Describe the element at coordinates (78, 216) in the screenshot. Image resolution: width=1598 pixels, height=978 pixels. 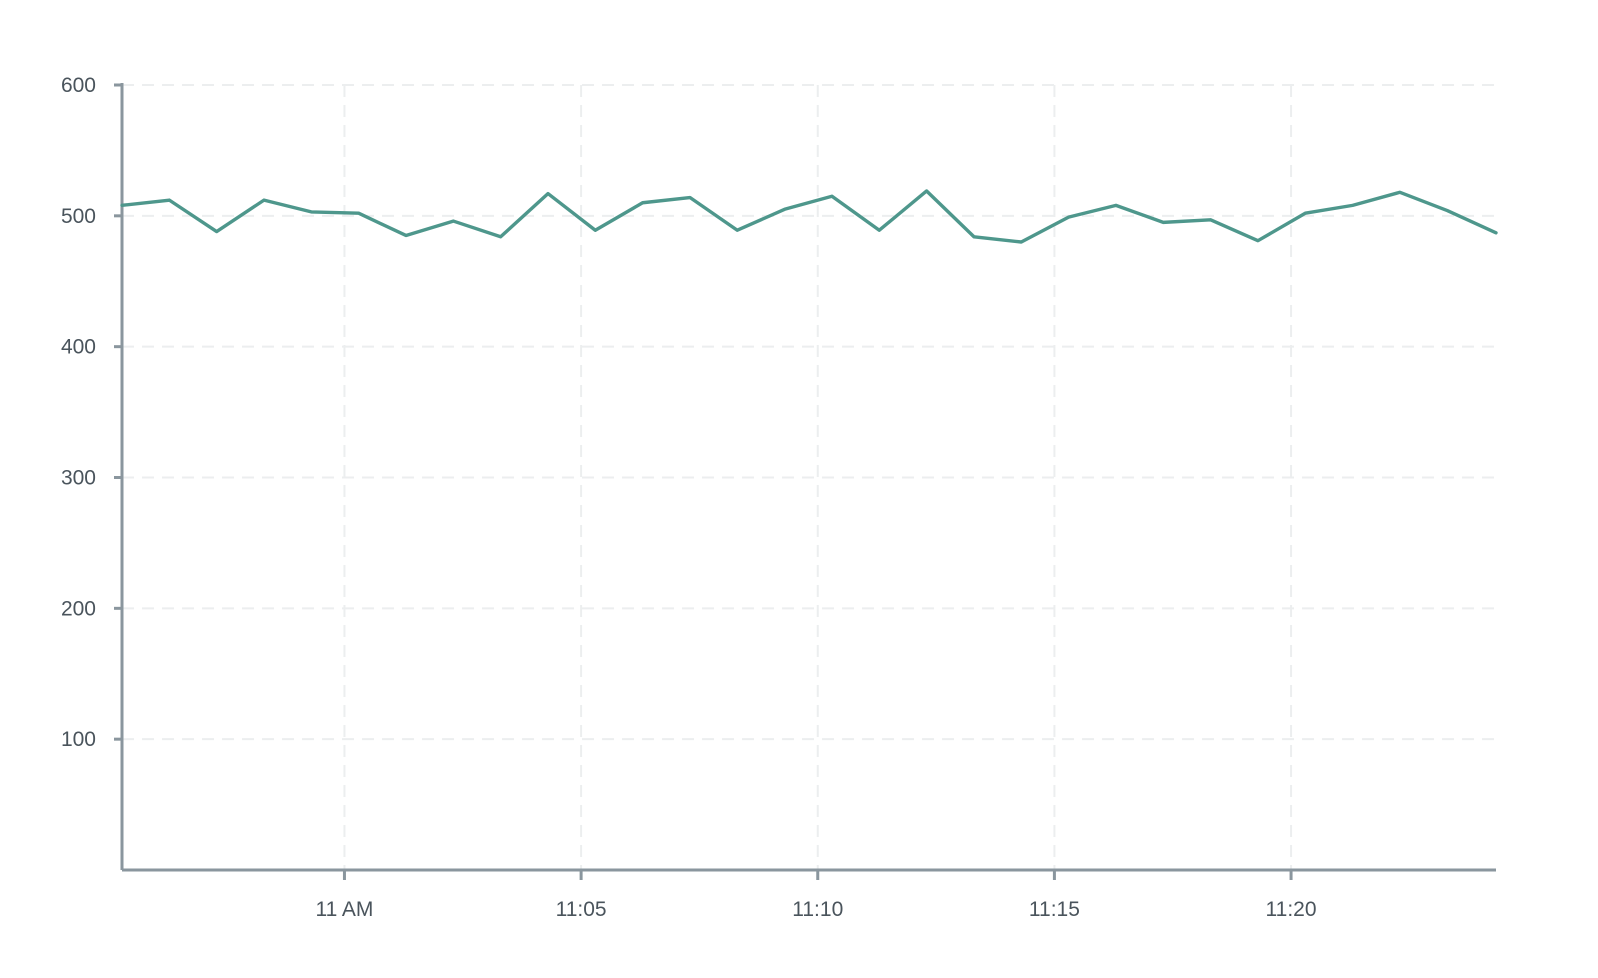
I see `y-tick-label: 500` at that location.